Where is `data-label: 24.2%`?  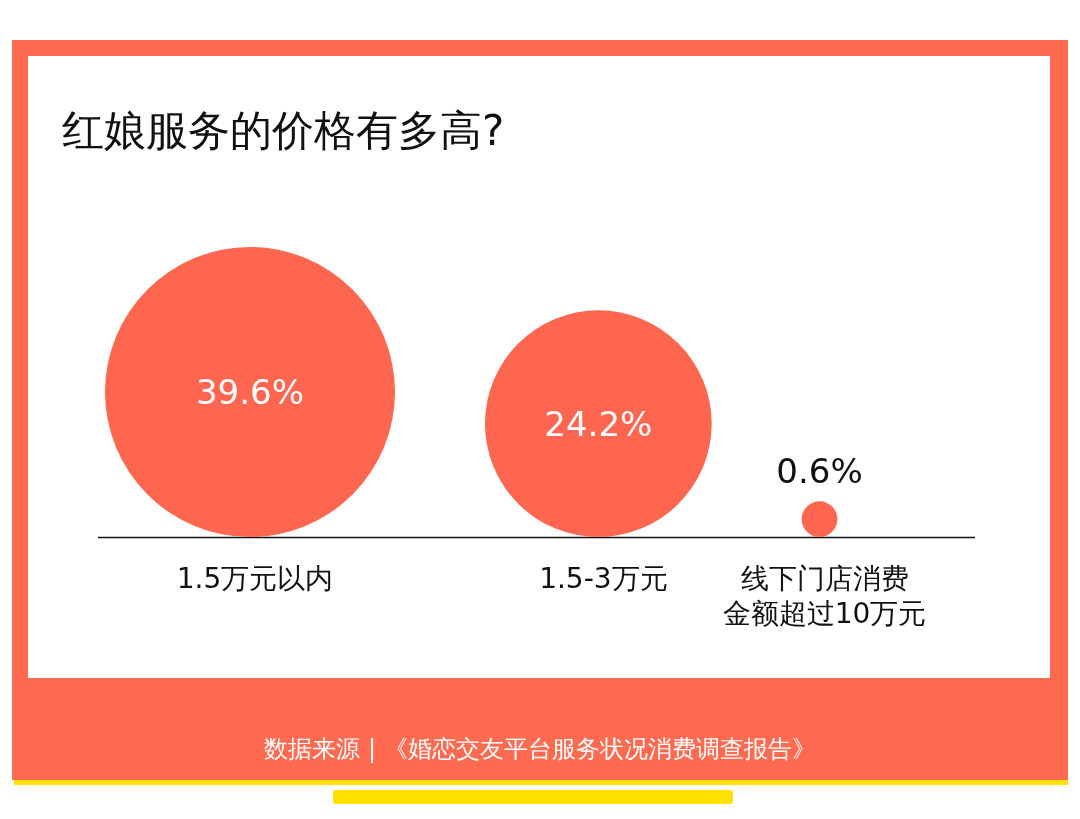 data-label: 24.2% is located at coordinates (598, 423).